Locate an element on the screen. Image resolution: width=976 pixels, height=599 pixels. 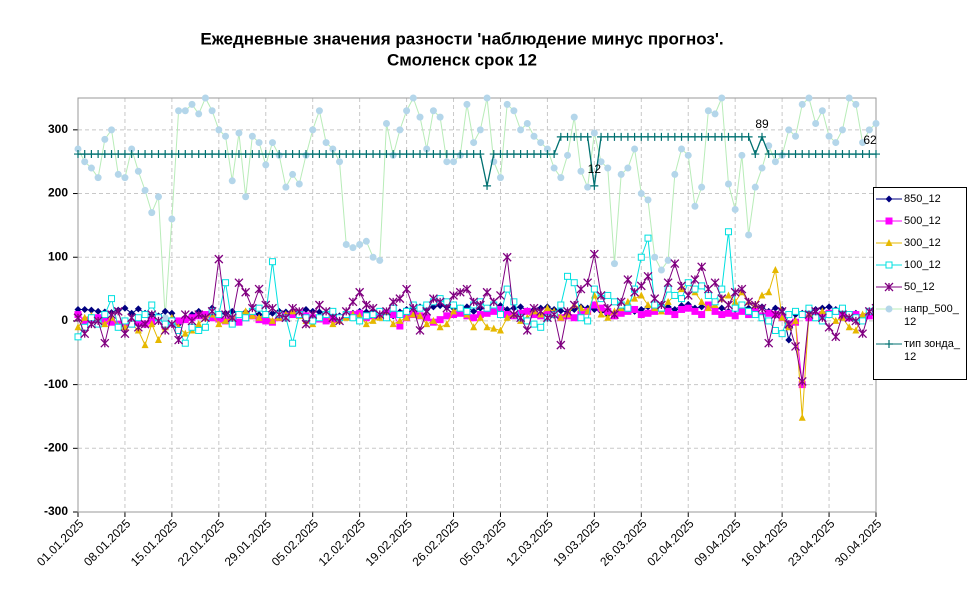
x-tick-label: 02.04.2025 is located at coordinates (670, 542).